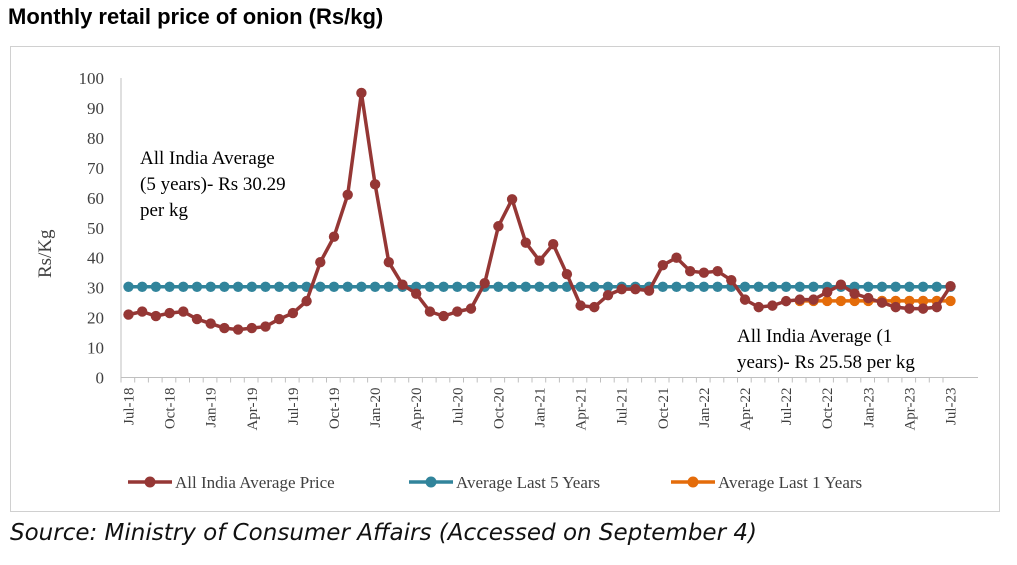 The width and height of the screenshot is (1017, 565). What do you see at coordinates (828, 409) in the screenshot?
I see `x-tick-label: Oct-22` at bounding box center [828, 409].